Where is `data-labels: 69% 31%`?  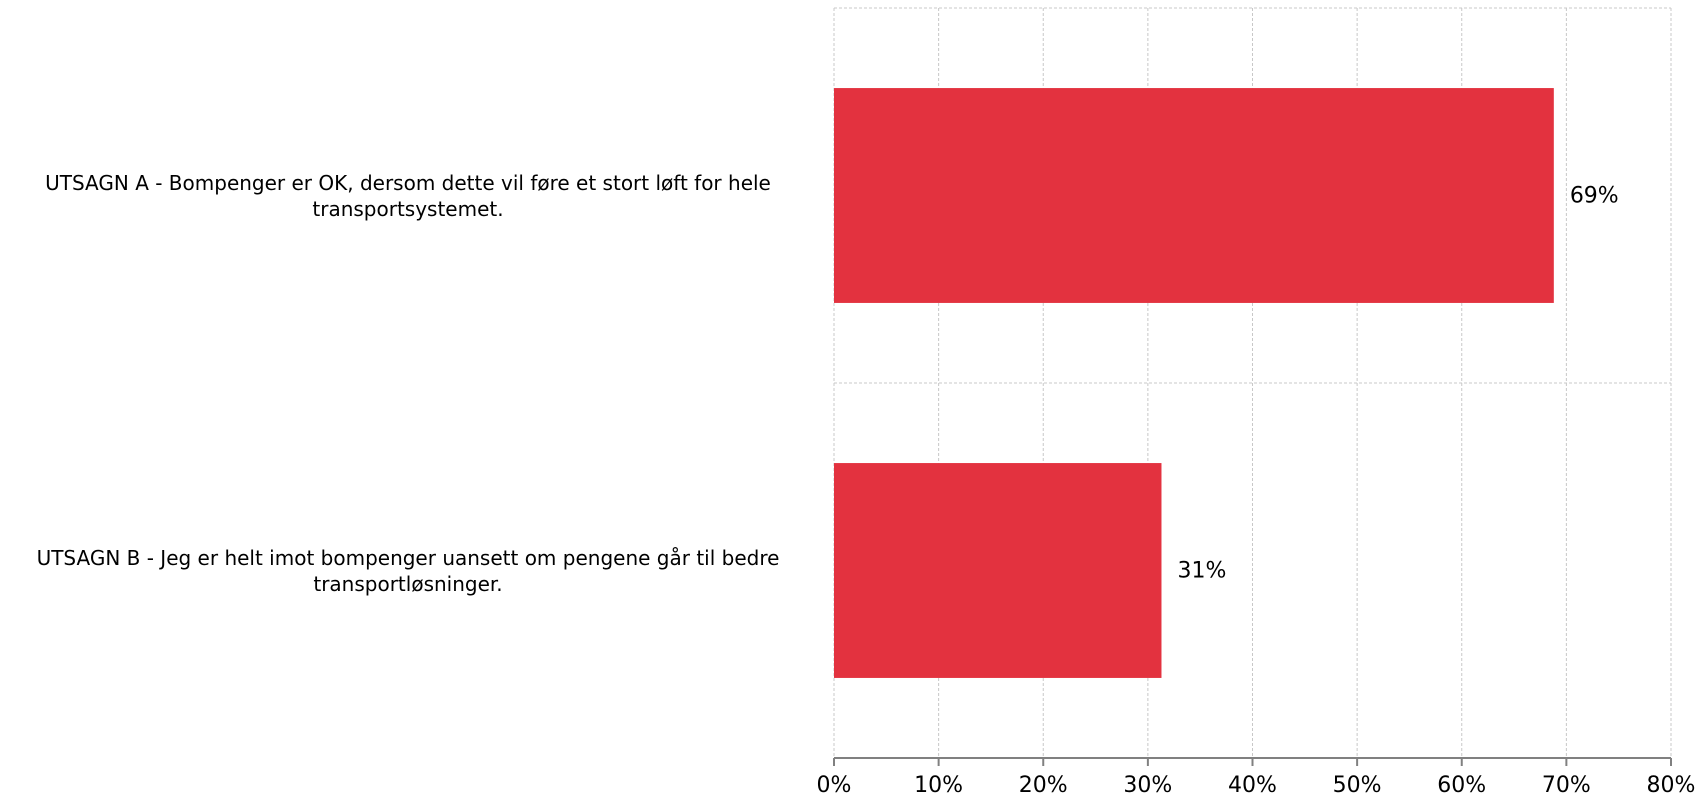 data-labels: 69% 31% is located at coordinates (1397, 384).